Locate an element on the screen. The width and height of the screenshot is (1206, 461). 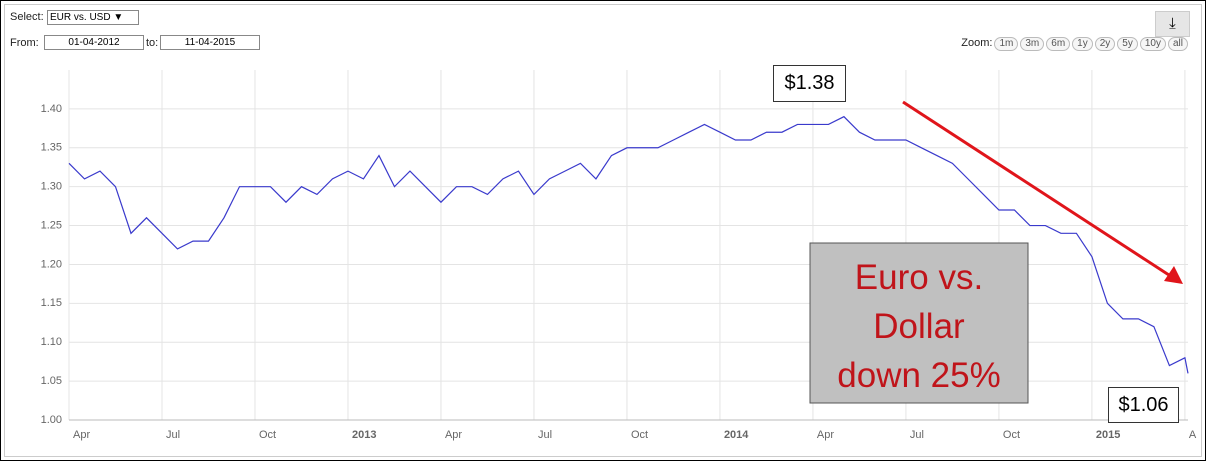
download-button: ⤓ is located at coordinates (1172, 24).